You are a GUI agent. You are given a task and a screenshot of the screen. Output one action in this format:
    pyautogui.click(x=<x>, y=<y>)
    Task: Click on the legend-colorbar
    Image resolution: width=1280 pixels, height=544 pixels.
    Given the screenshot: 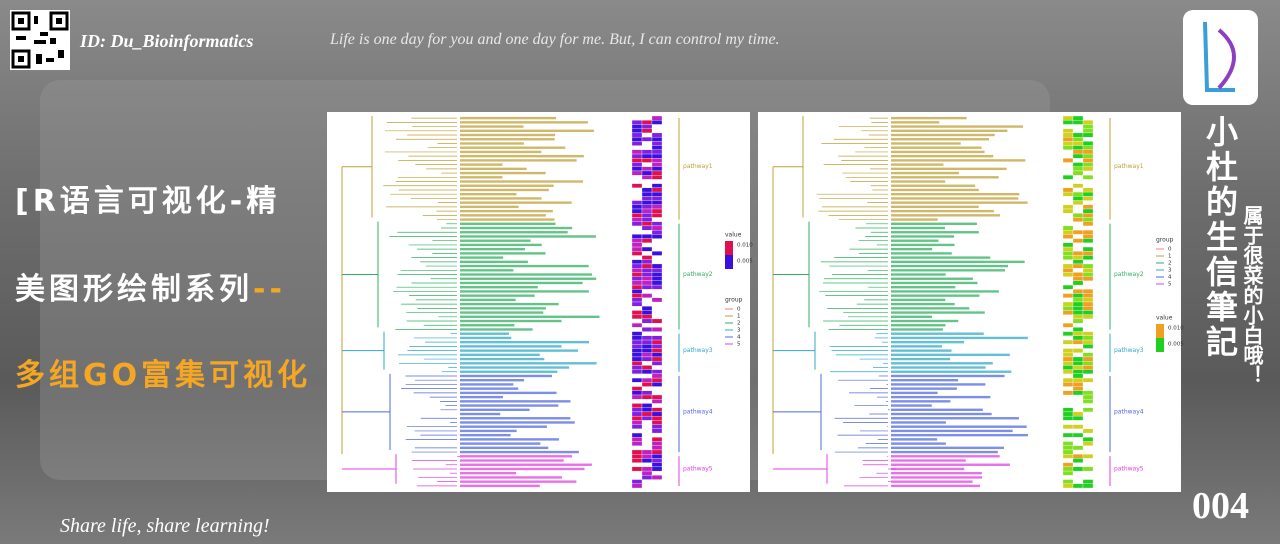 What is the action you would take?
    pyautogui.click(x=1160, y=345)
    